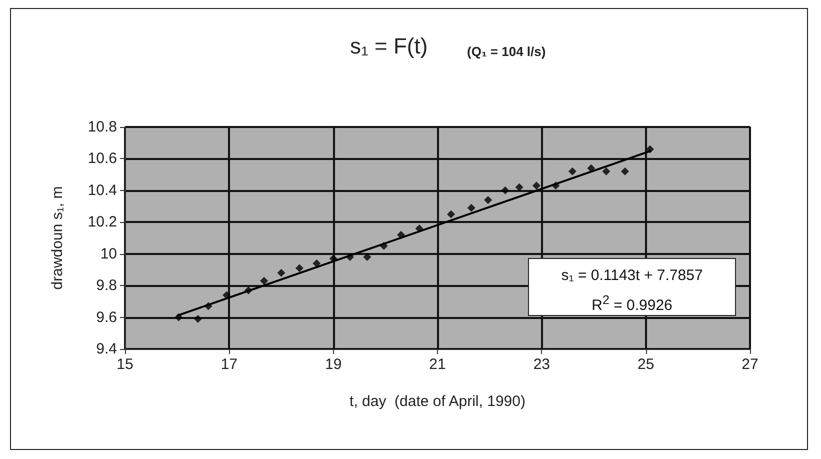  I want to click on chart-subtitle: (Q₁ = 104 l/s), so click(506, 51).